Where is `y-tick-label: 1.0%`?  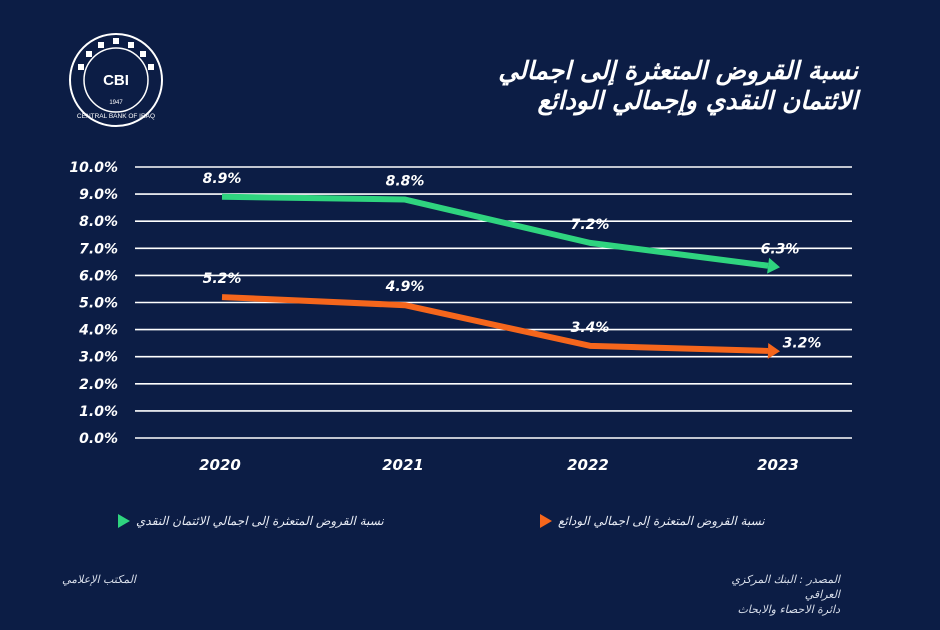
y-tick-label: 1.0% is located at coordinates (98, 412).